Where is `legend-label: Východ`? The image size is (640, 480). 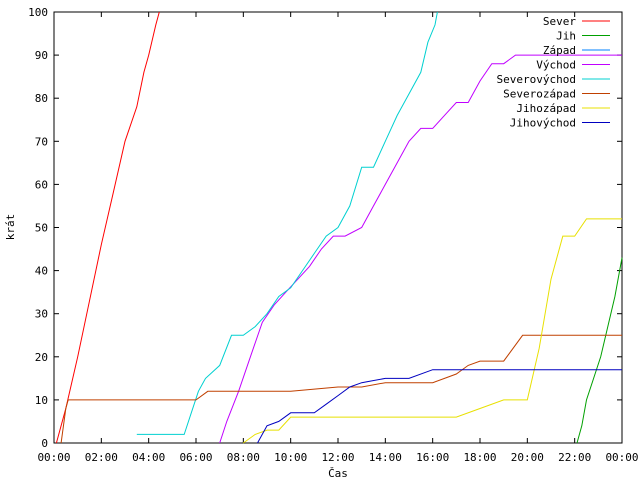
legend-label: Východ is located at coordinates (556, 65).